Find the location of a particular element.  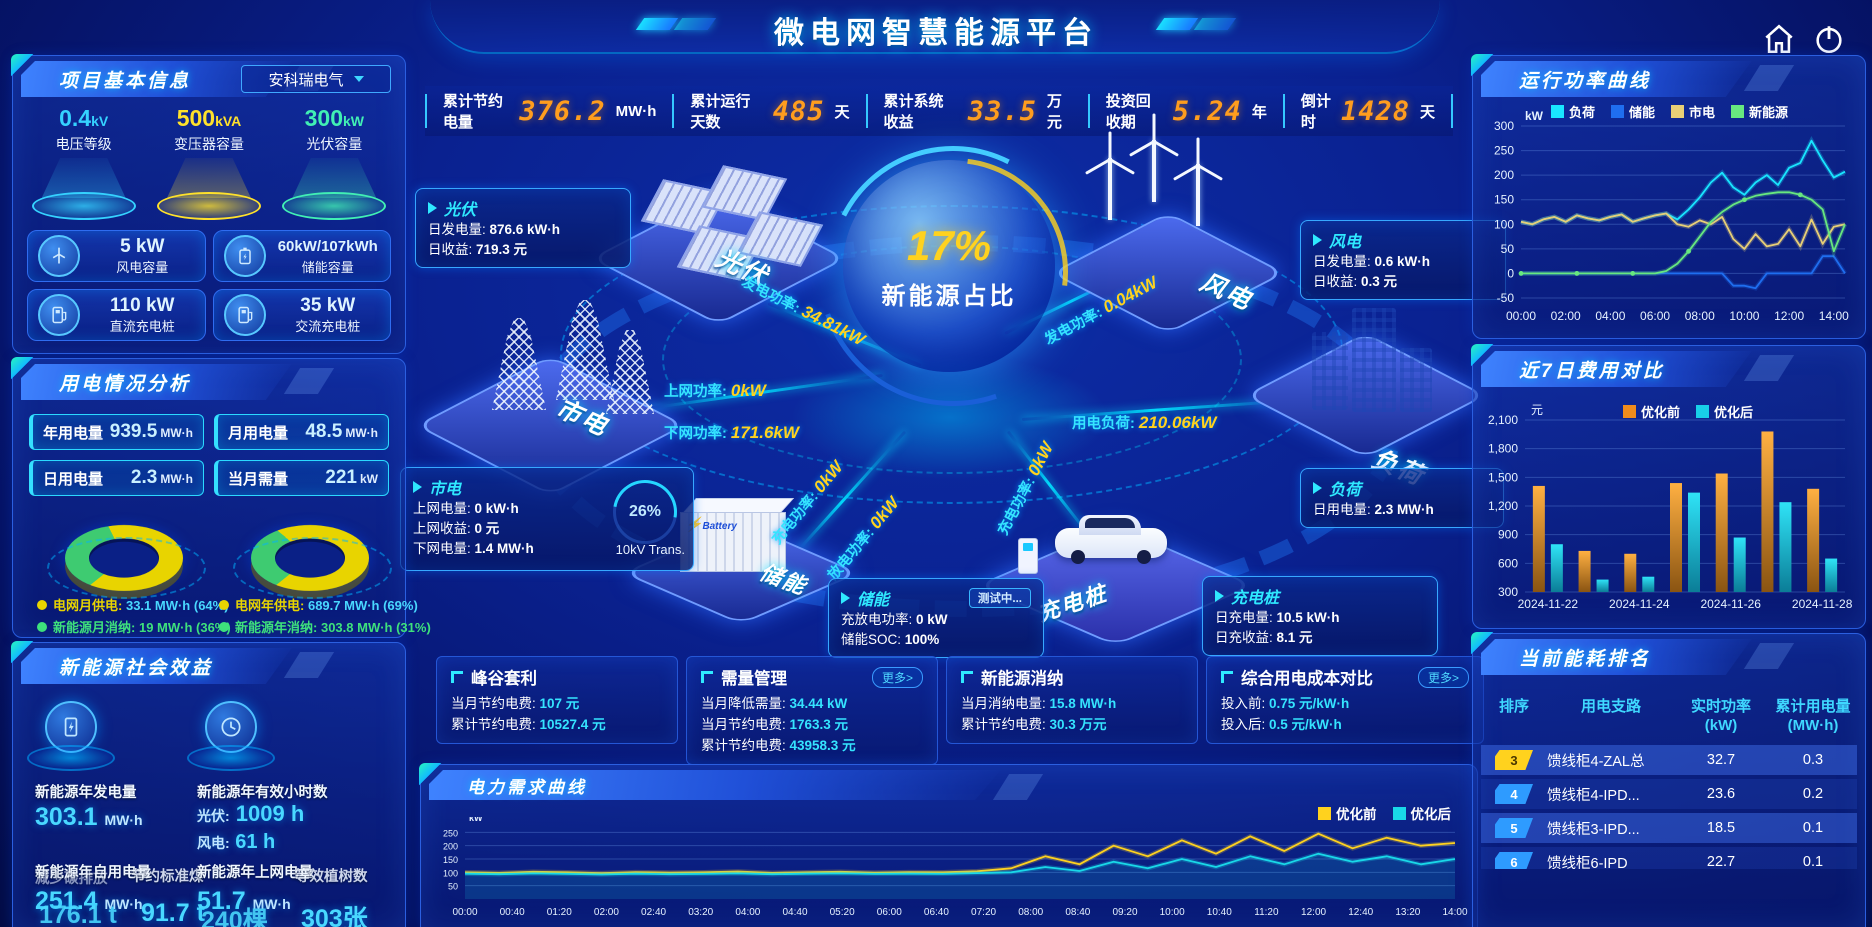

legend-item: 优化后 is located at coordinates (1421, 813).